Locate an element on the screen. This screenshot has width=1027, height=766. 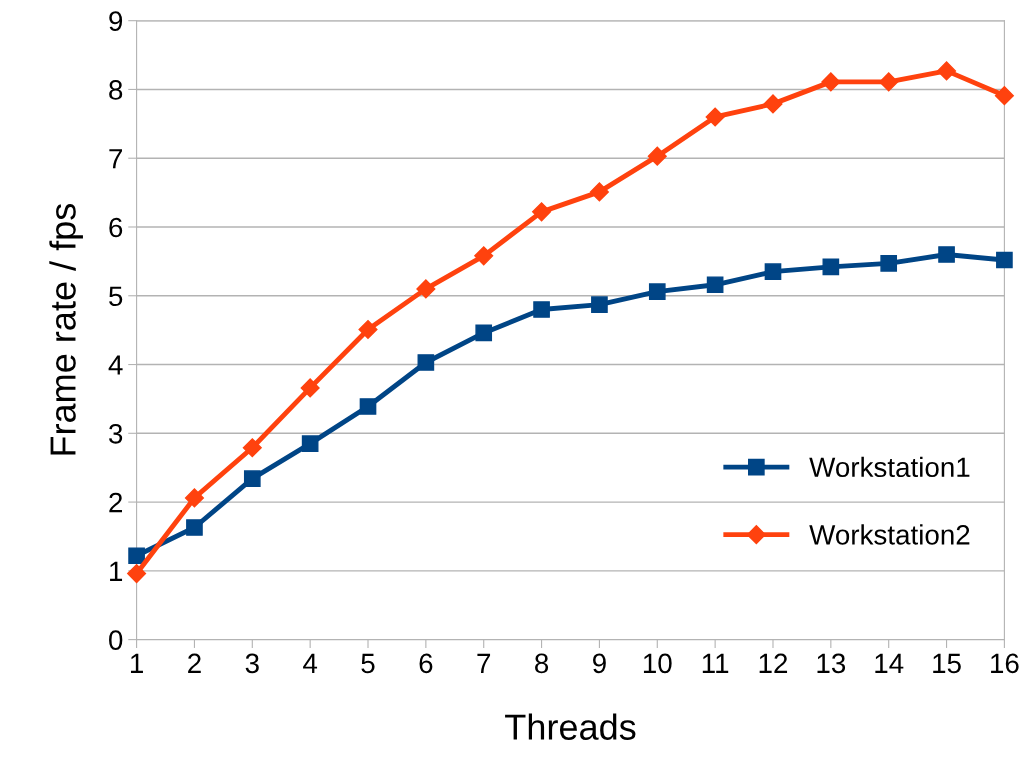
x-tick-label: 3 is located at coordinates (252, 663).